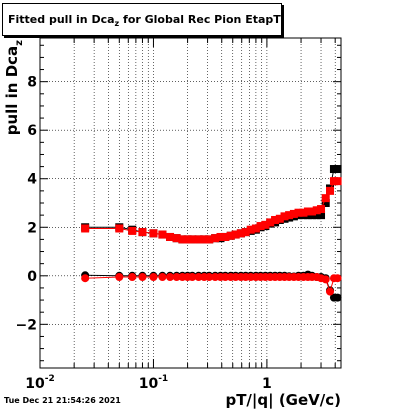 Image resolution: width=400 pixels, height=413 pixels. I want to click on x-tick-exponent: -1, so click(163, 379).